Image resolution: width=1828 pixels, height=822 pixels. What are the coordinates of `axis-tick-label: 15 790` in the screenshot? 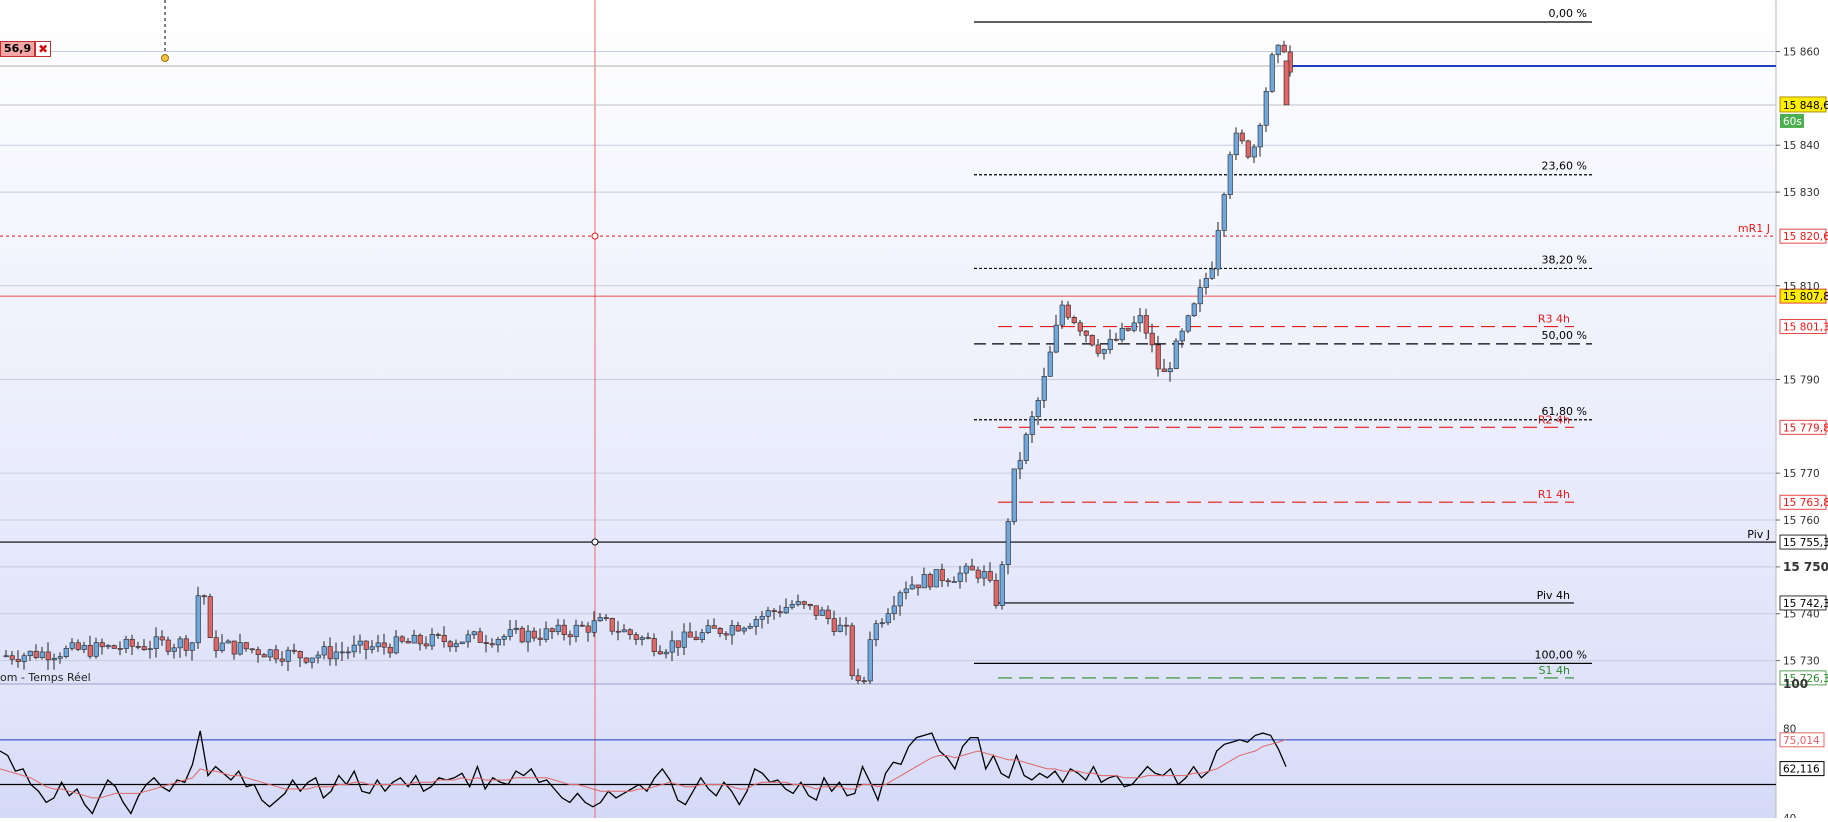 It's located at (1801, 380).